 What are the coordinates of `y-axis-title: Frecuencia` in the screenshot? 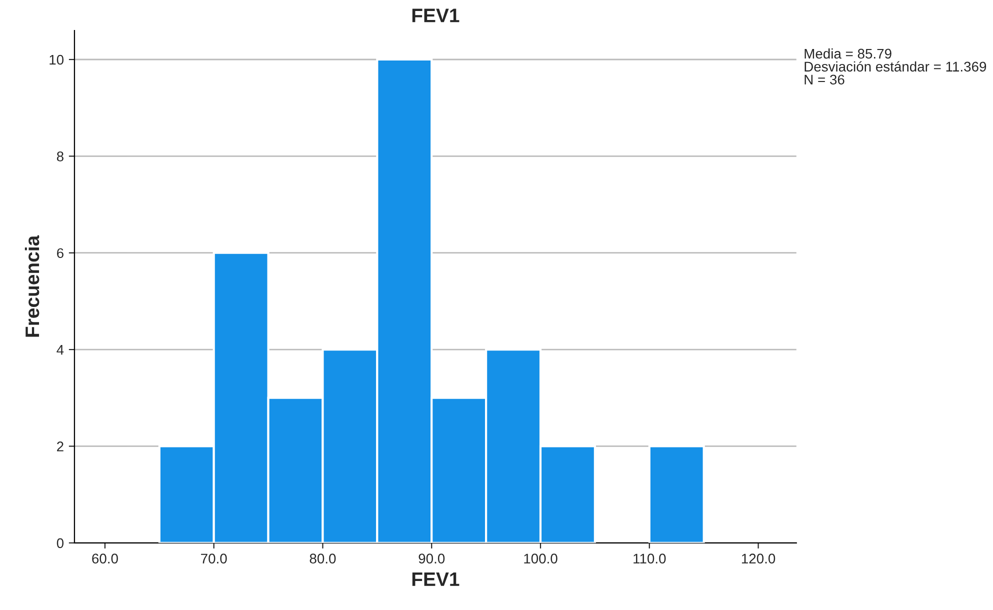 It's located at (32, 286).